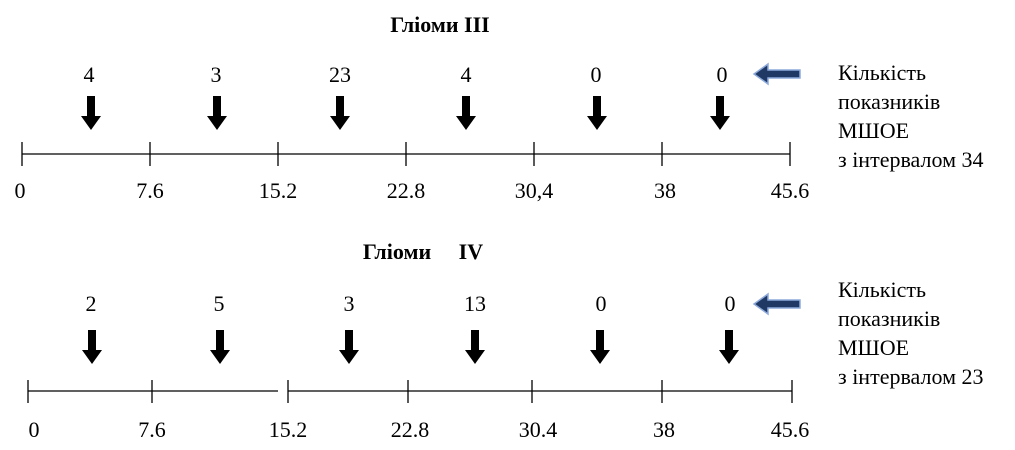 This screenshot has width=1015, height=450. What do you see at coordinates (219, 303) in the screenshot?
I see `interval-count: 5` at bounding box center [219, 303].